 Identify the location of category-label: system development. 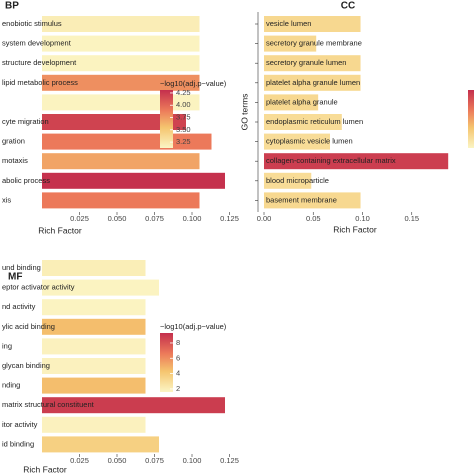
(37, 43).